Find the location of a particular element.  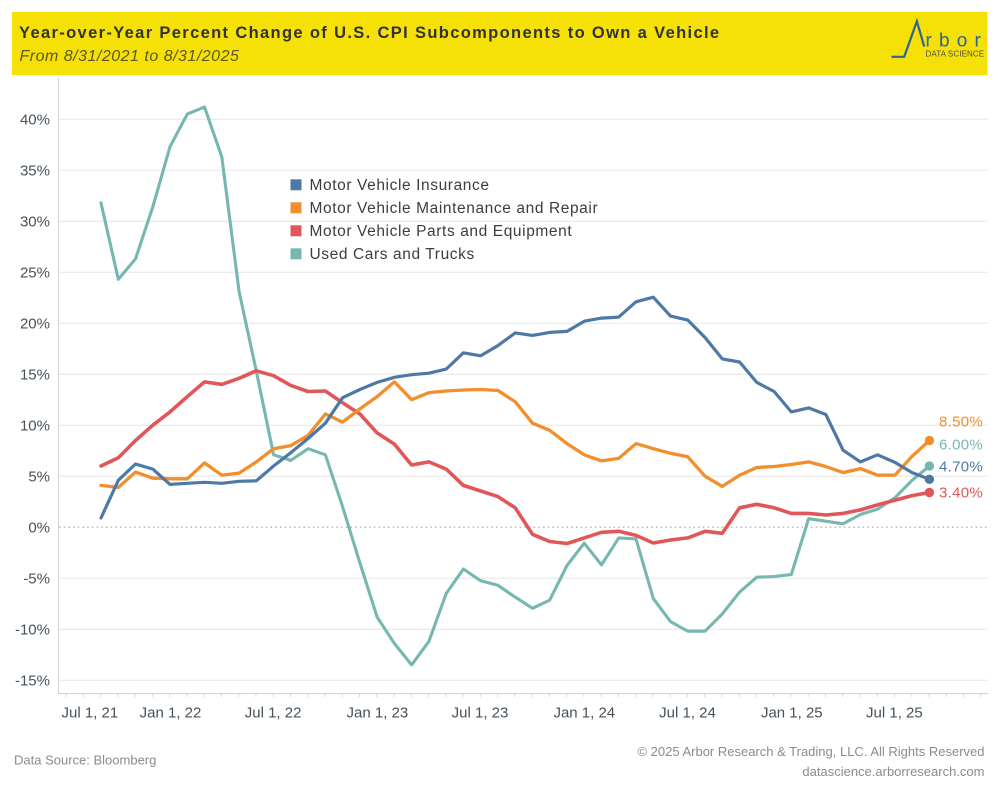

svg-text: Jul 1, 23 is located at coordinates (480, 713).